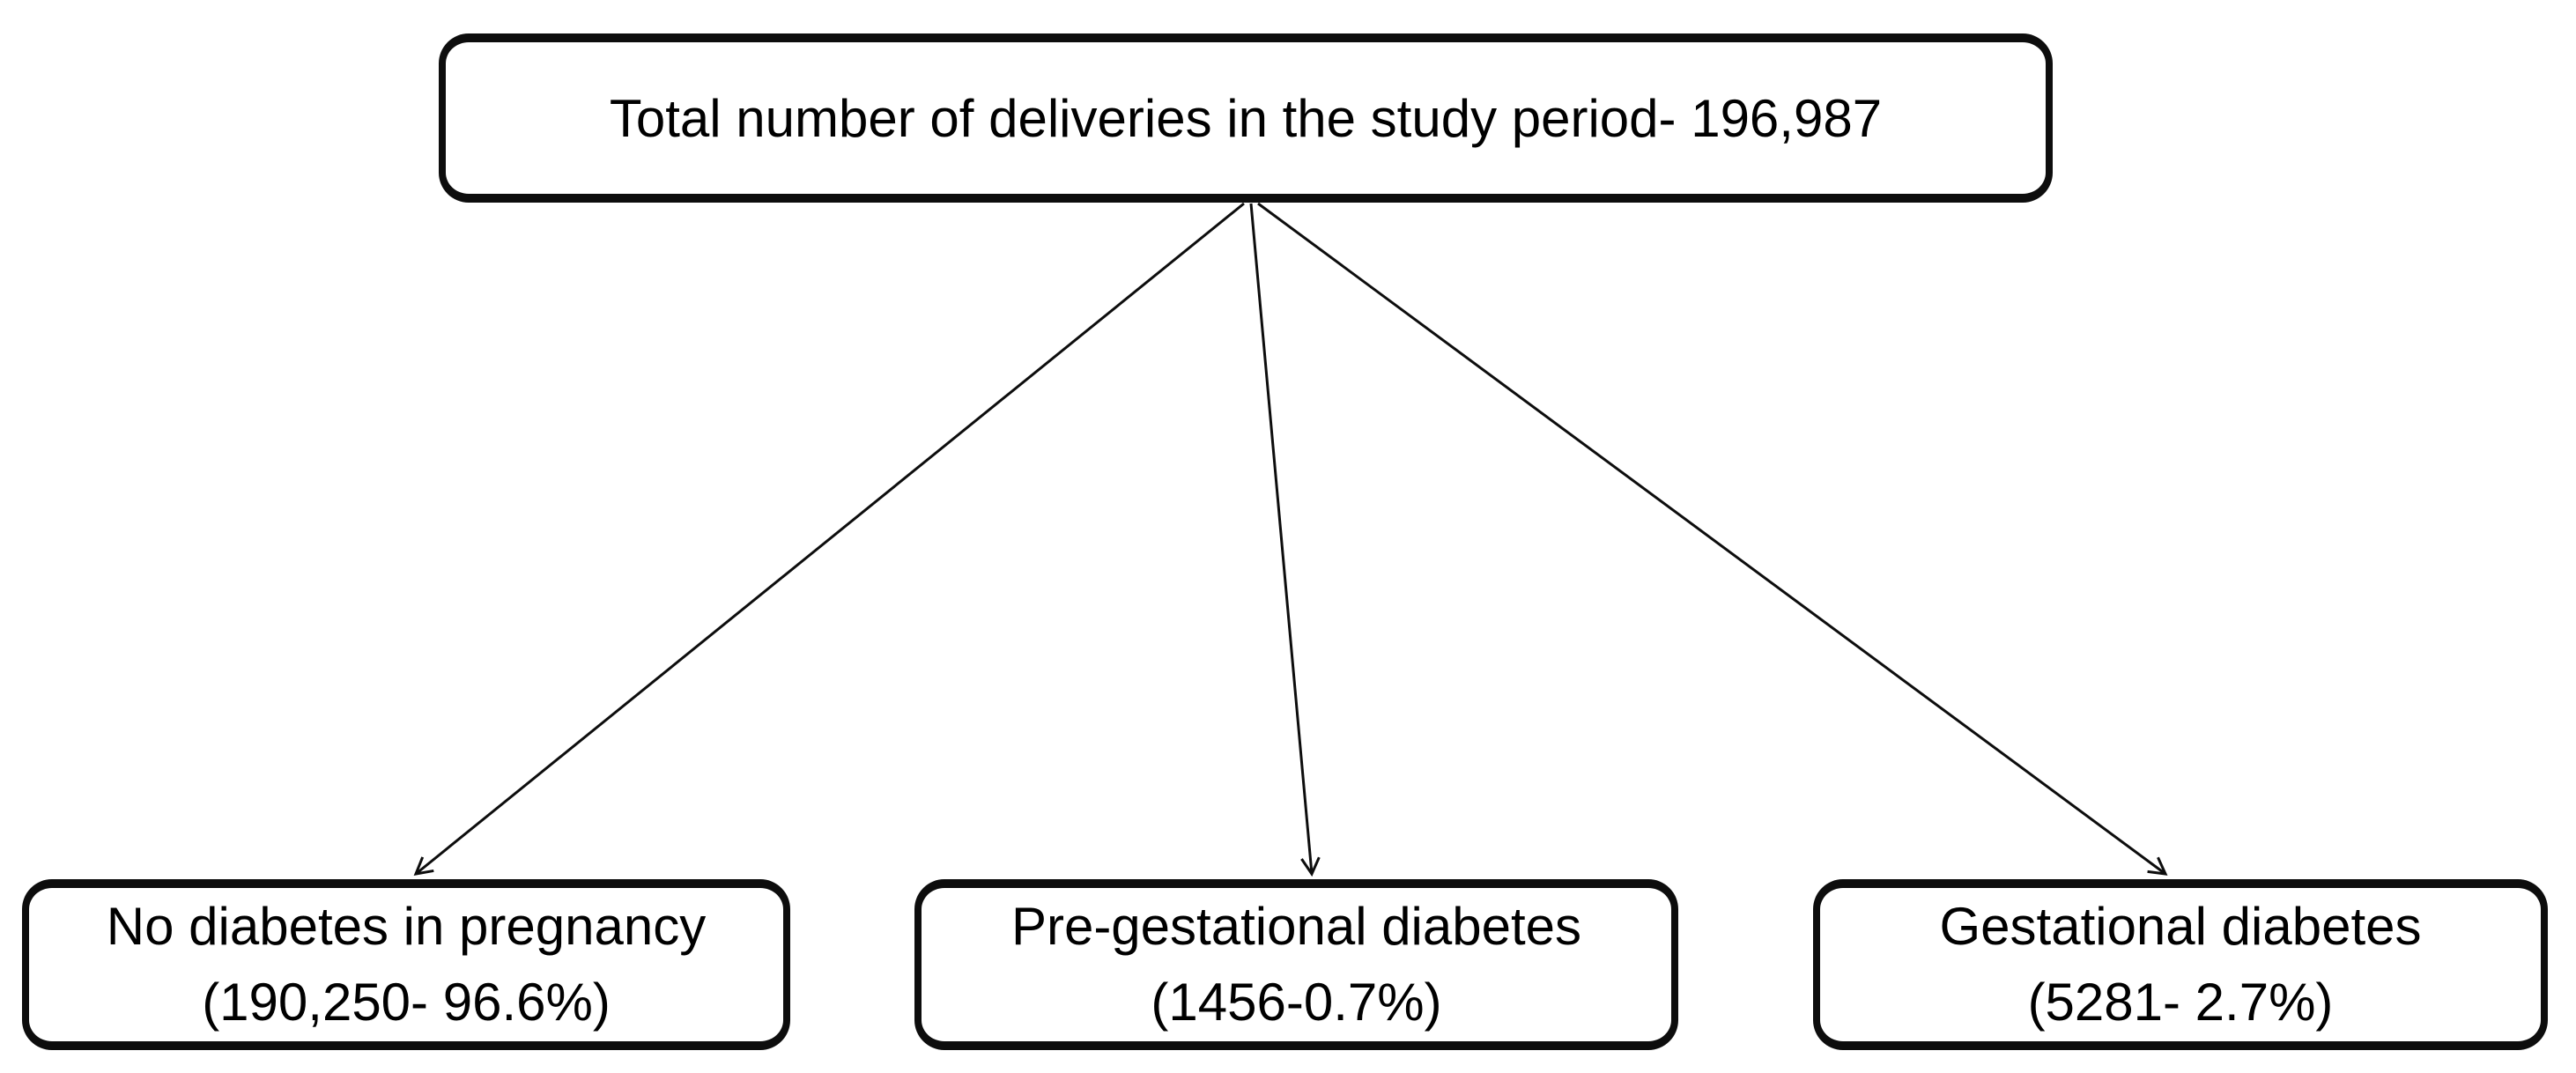 This screenshot has height=1073, width=2576. I want to click on node-pre-gestational-diabetes-label: Pre-gestational diabetes, so click(1296, 926).